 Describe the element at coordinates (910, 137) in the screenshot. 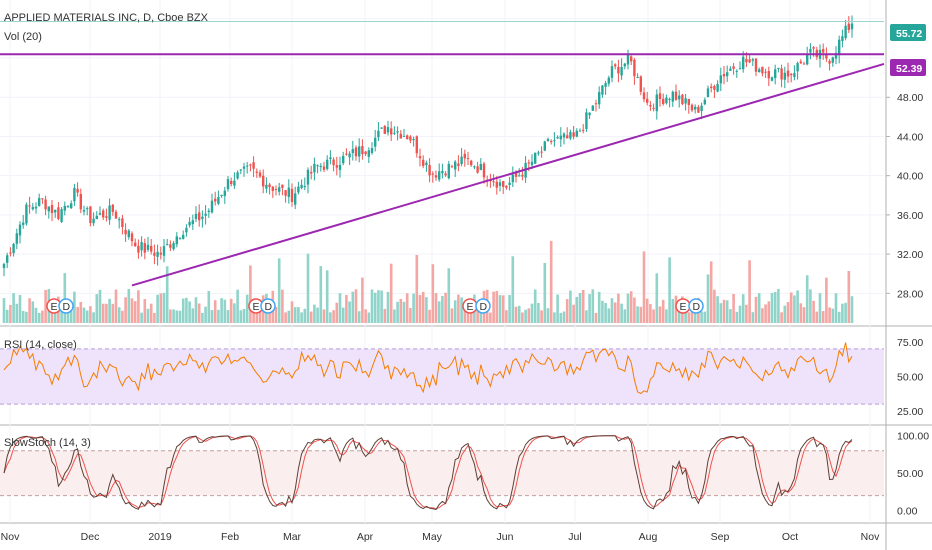

I see `price-tick-label: 44.00` at that location.